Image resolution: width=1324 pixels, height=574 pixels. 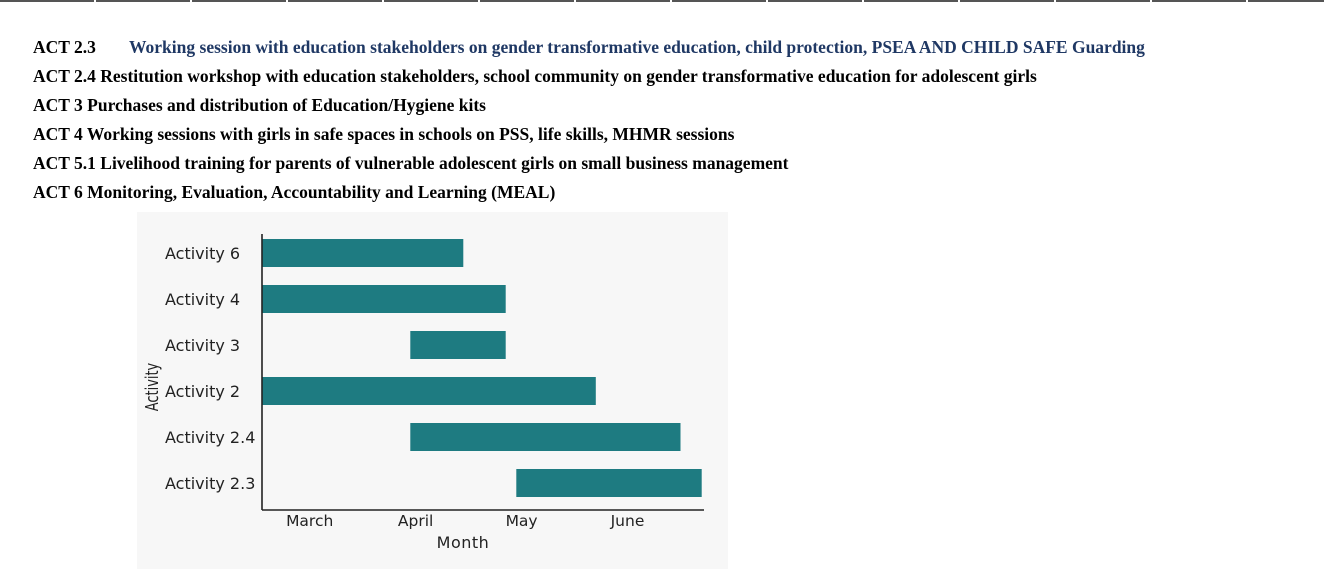 What do you see at coordinates (64, 76) in the screenshot?
I see `activity-code: ACT 2.4` at bounding box center [64, 76].